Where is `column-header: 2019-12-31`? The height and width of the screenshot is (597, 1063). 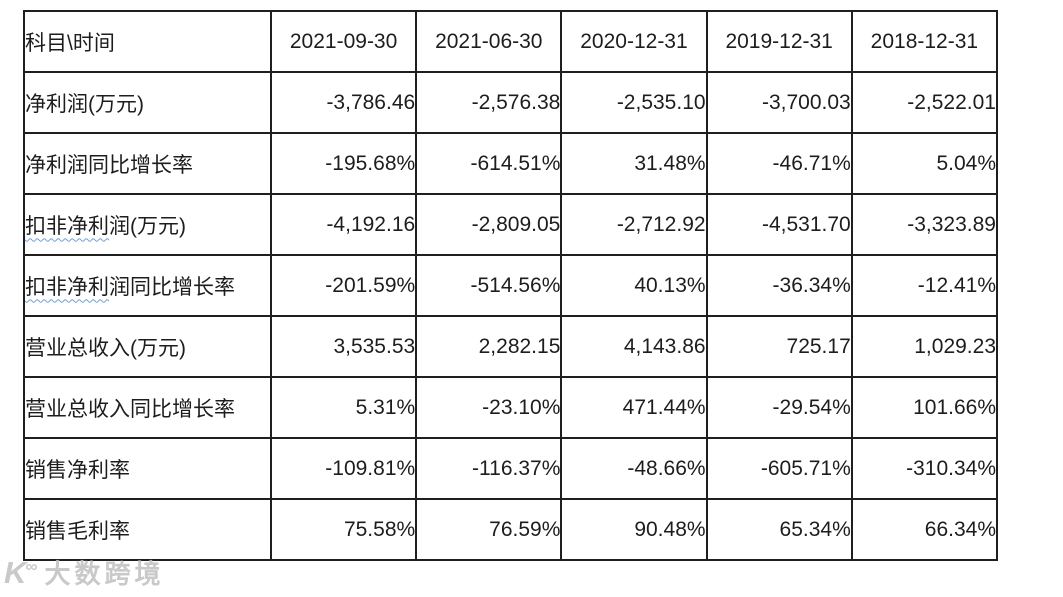
column-header: 2019-12-31 is located at coordinates (779, 41).